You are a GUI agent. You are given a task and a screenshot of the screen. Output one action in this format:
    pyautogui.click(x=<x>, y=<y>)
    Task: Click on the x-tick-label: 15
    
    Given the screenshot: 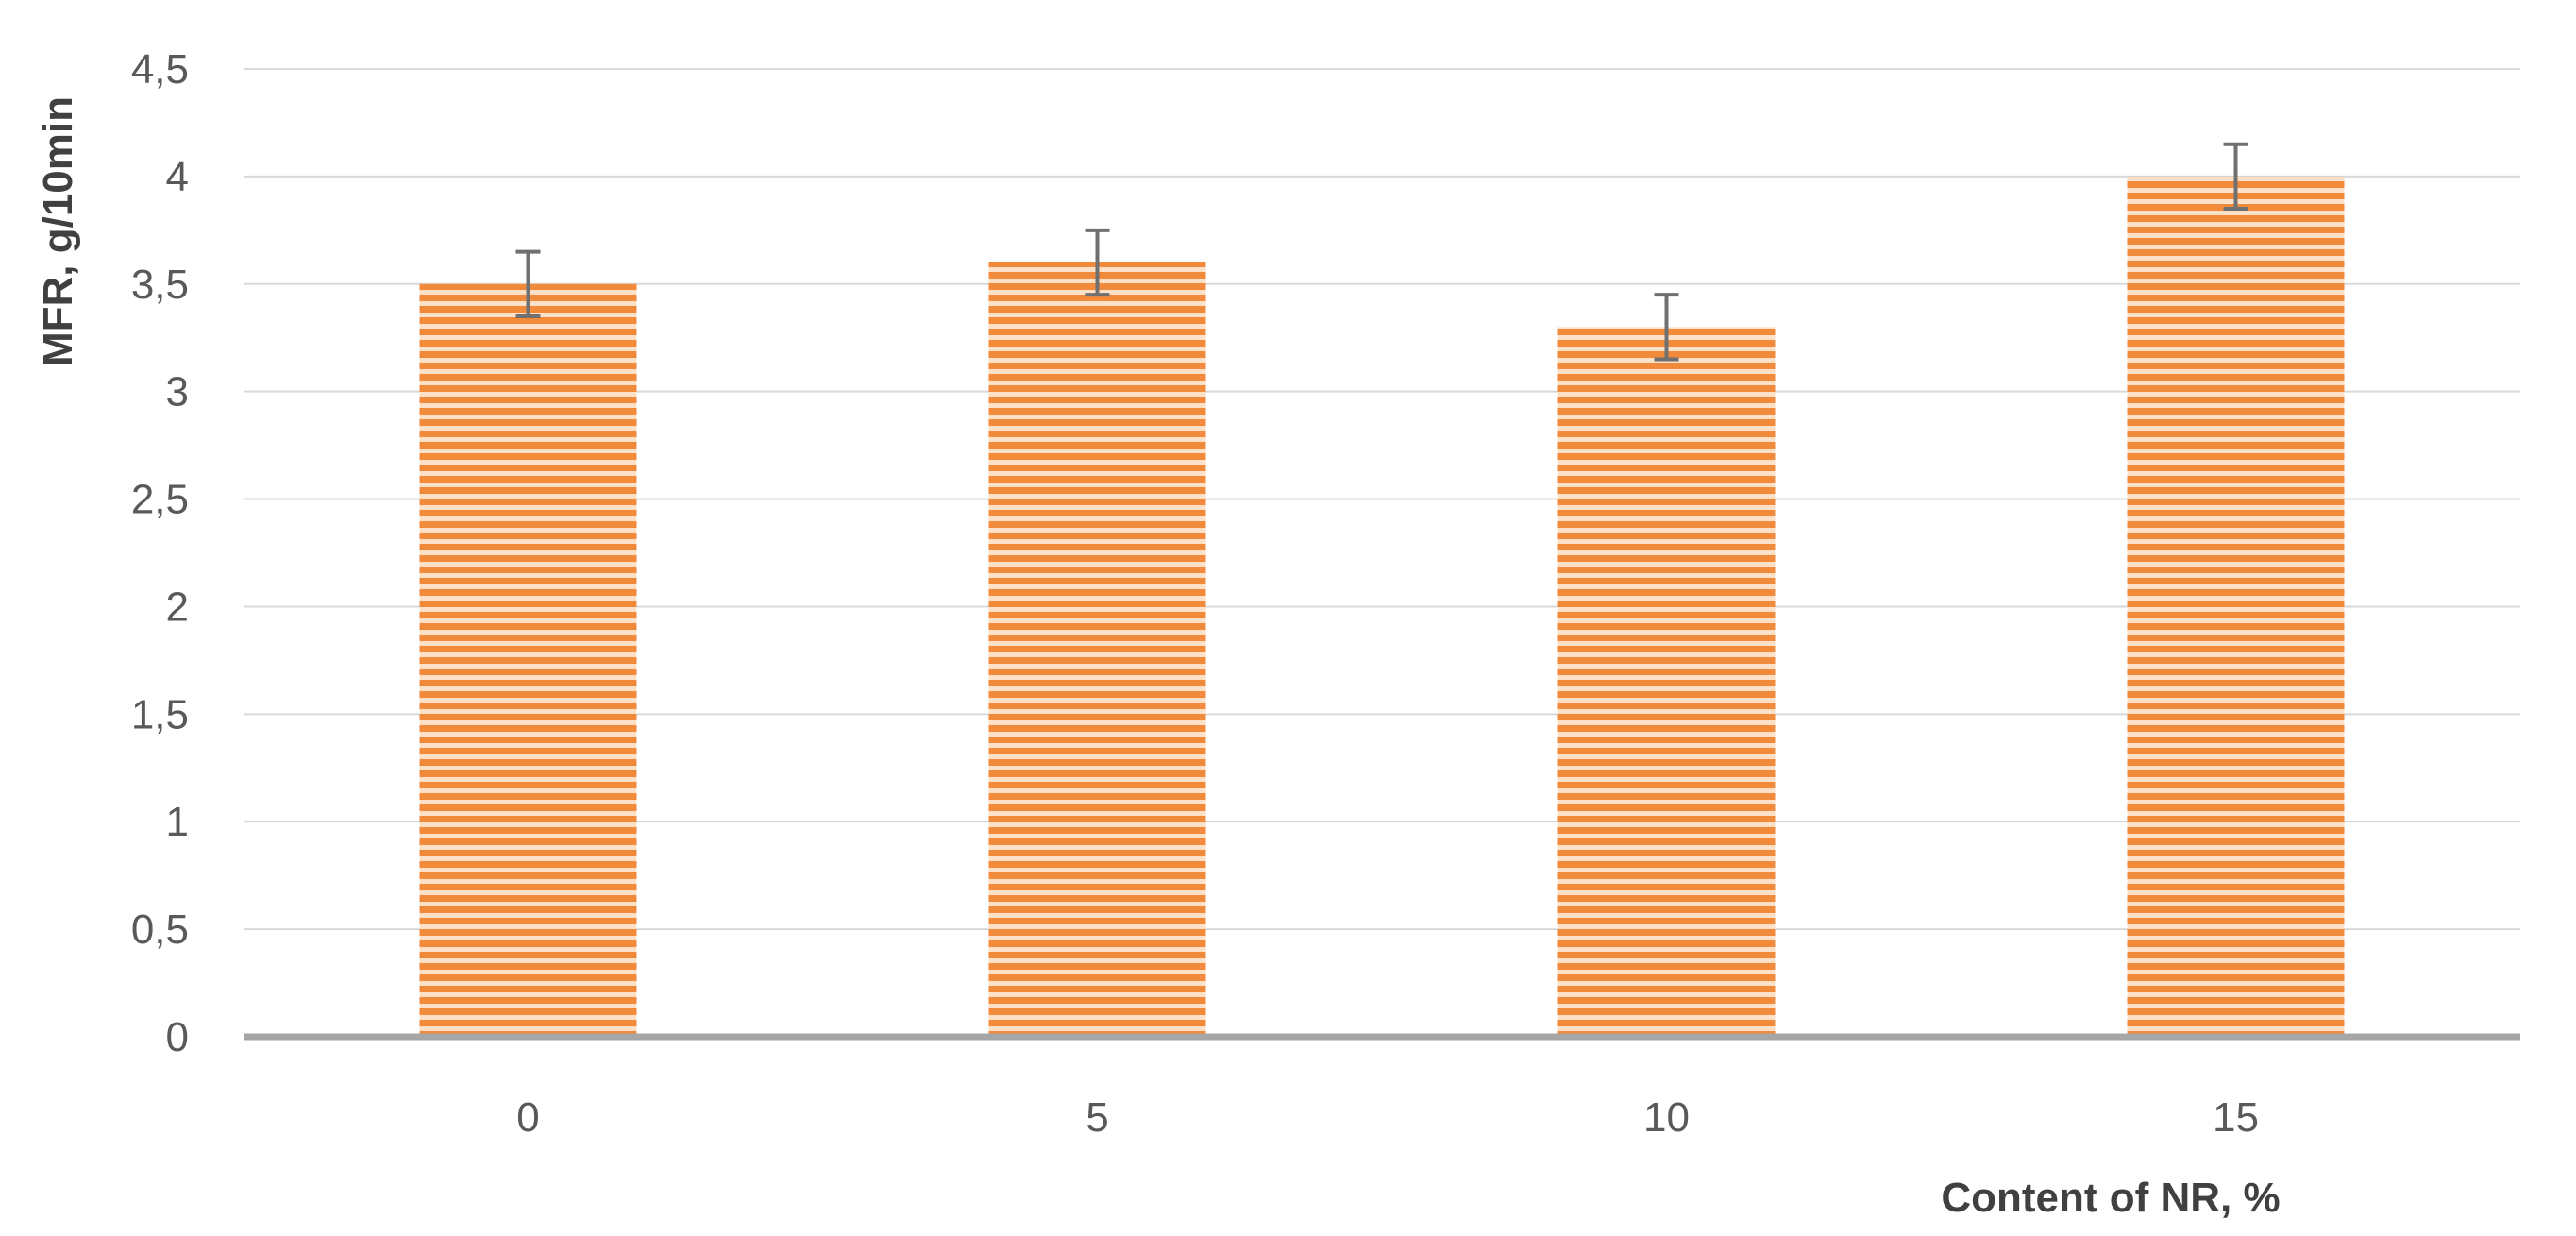 What is the action you would take?
    pyautogui.click(x=2236, y=1117)
    